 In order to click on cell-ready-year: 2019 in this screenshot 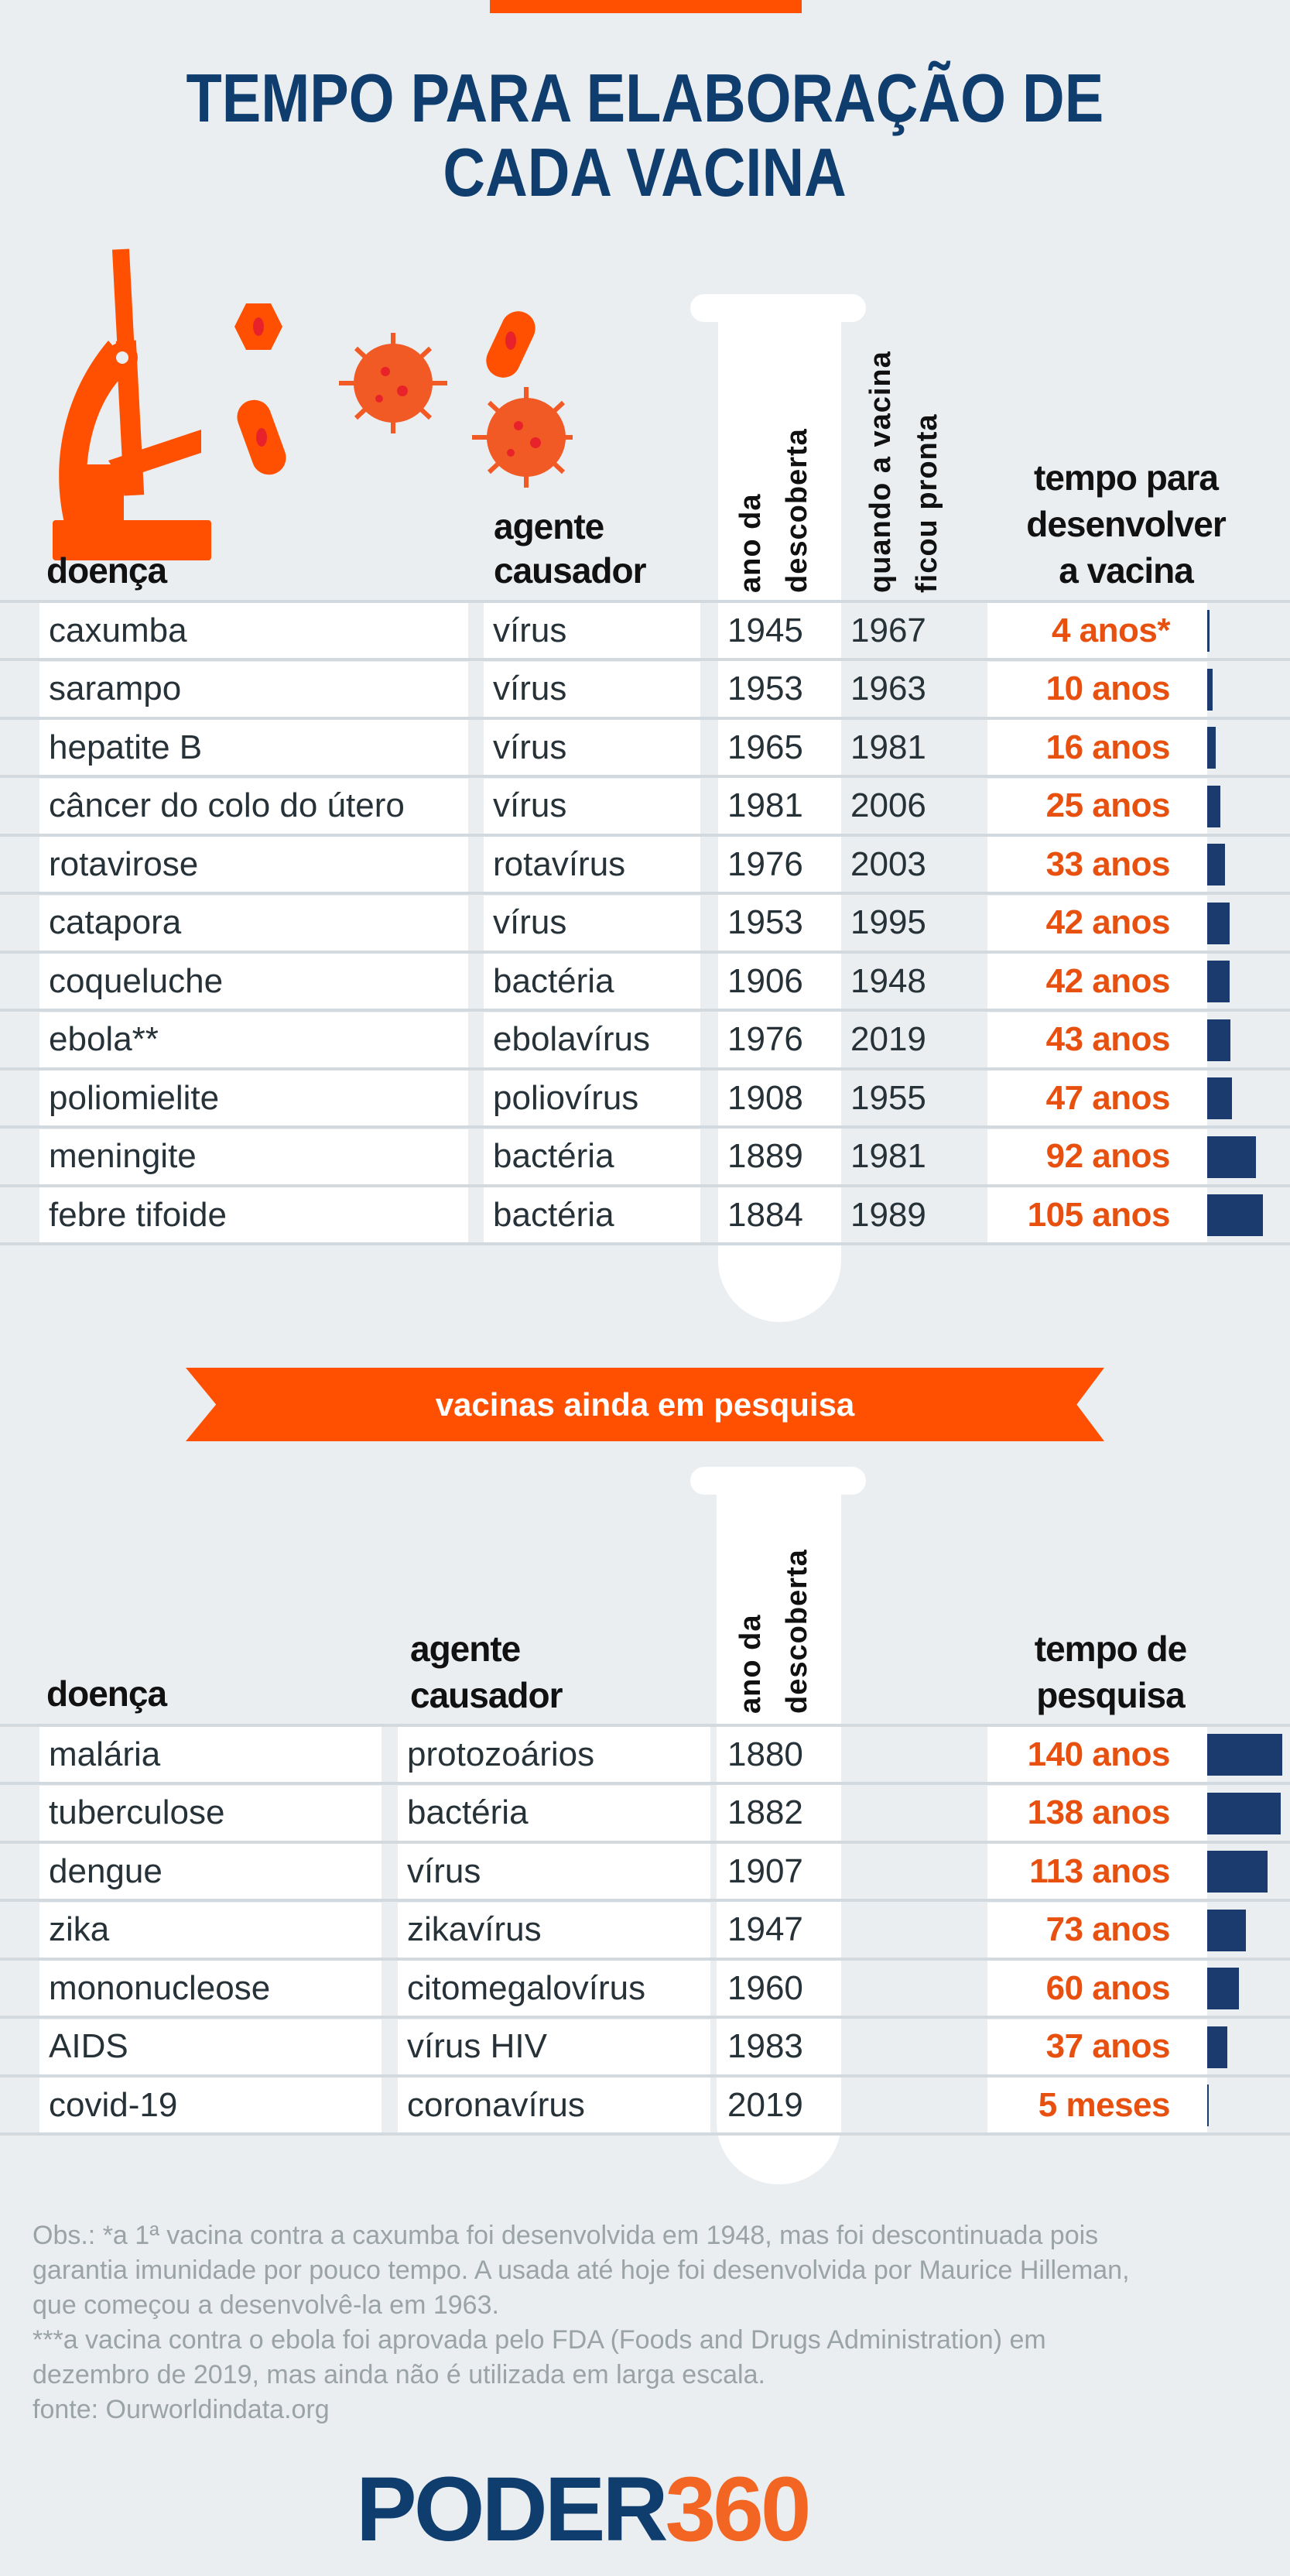, I will do `click(888, 1039)`.